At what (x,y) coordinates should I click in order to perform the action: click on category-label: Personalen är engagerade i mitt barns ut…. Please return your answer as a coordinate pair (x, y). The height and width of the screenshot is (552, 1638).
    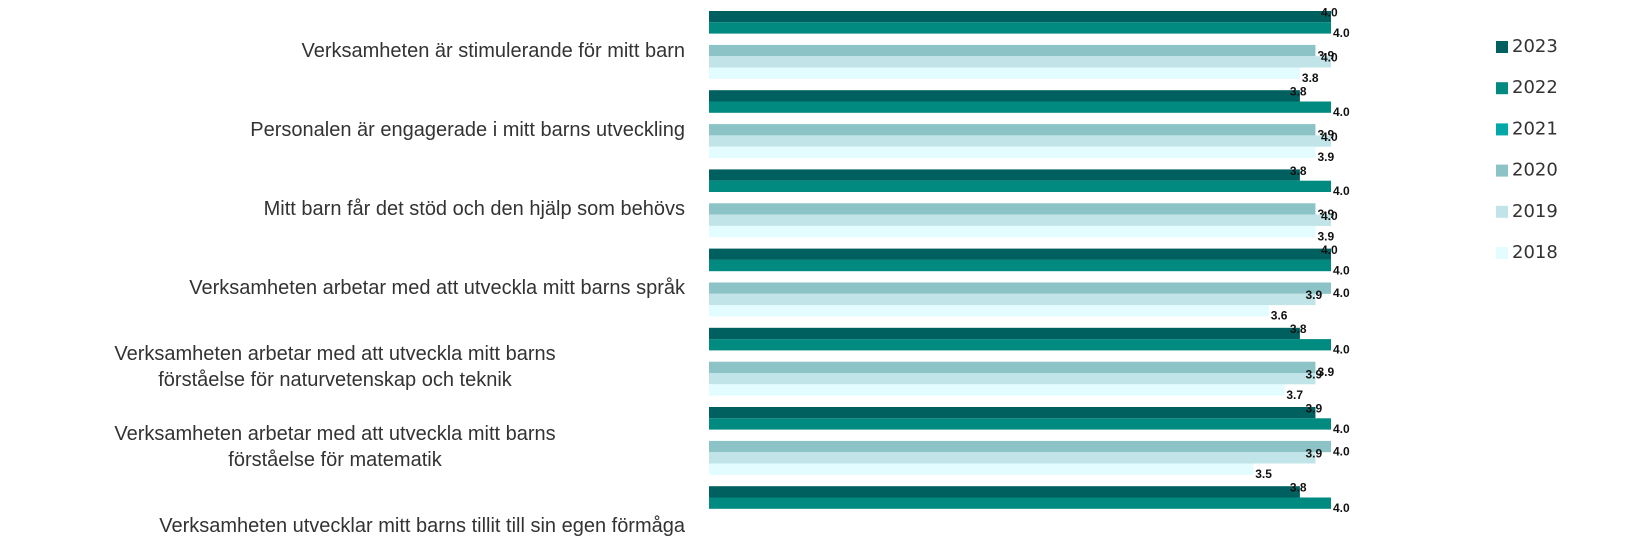
    Looking at the image, I should click on (467, 129).